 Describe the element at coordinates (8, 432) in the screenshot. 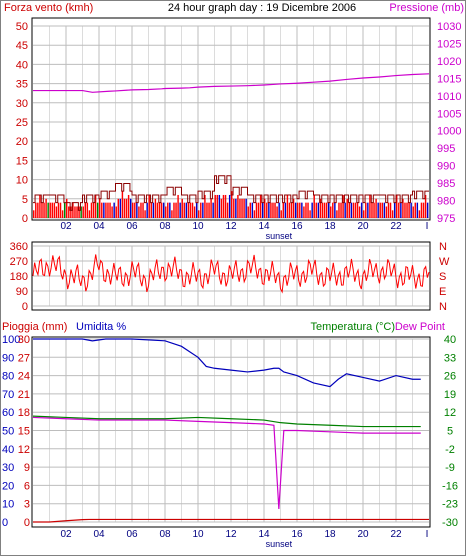

I see `rain-tick-50: 50` at that location.